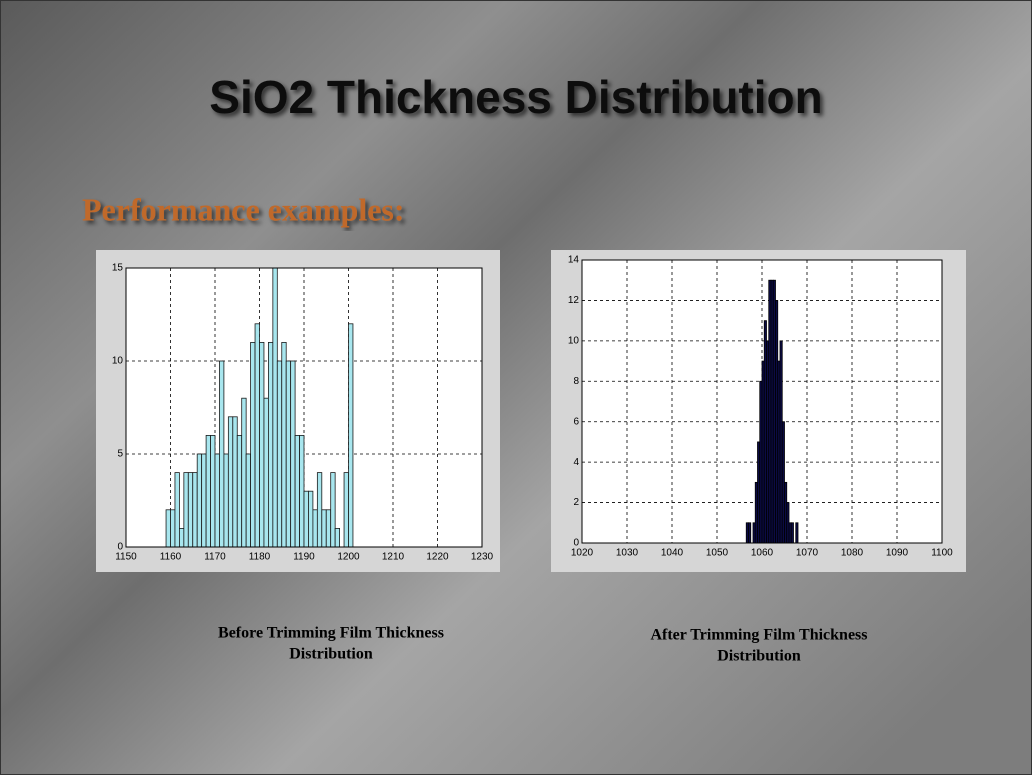 The image size is (1032, 780). What do you see at coordinates (243, 209) in the screenshot?
I see `subtitle: Performance examples:` at bounding box center [243, 209].